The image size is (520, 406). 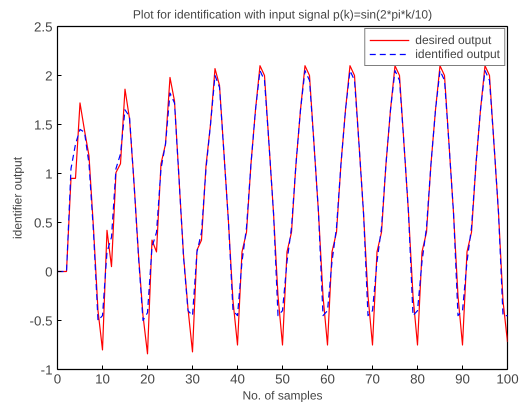 I want to click on x-tick-label: 30, so click(x=192, y=379).